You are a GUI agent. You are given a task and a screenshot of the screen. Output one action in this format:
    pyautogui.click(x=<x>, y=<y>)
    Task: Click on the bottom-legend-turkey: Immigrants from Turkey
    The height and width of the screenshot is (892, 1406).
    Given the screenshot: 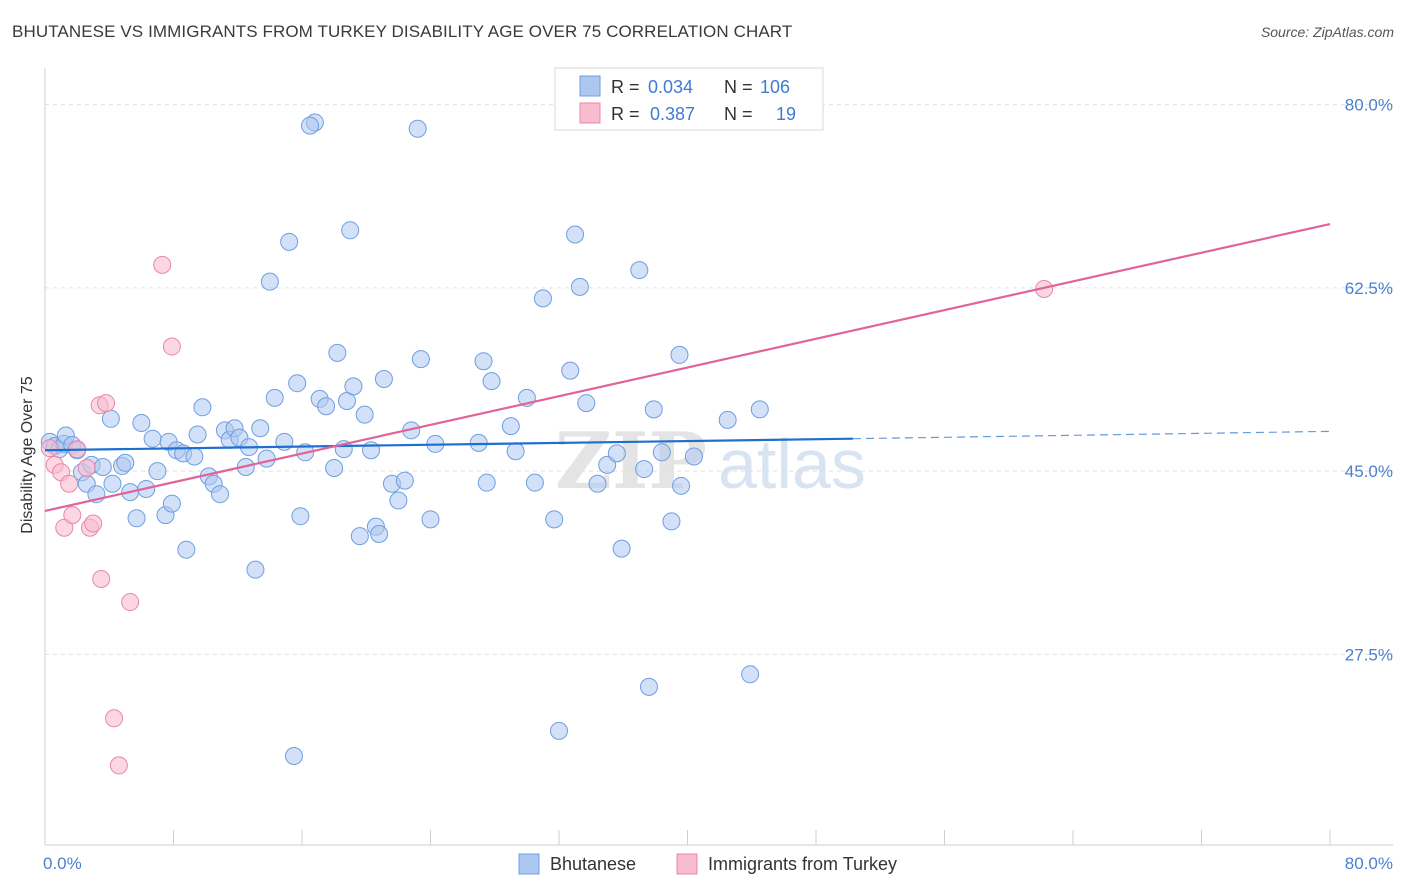 What is the action you would take?
    pyautogui.click(x=802, y=864)
    